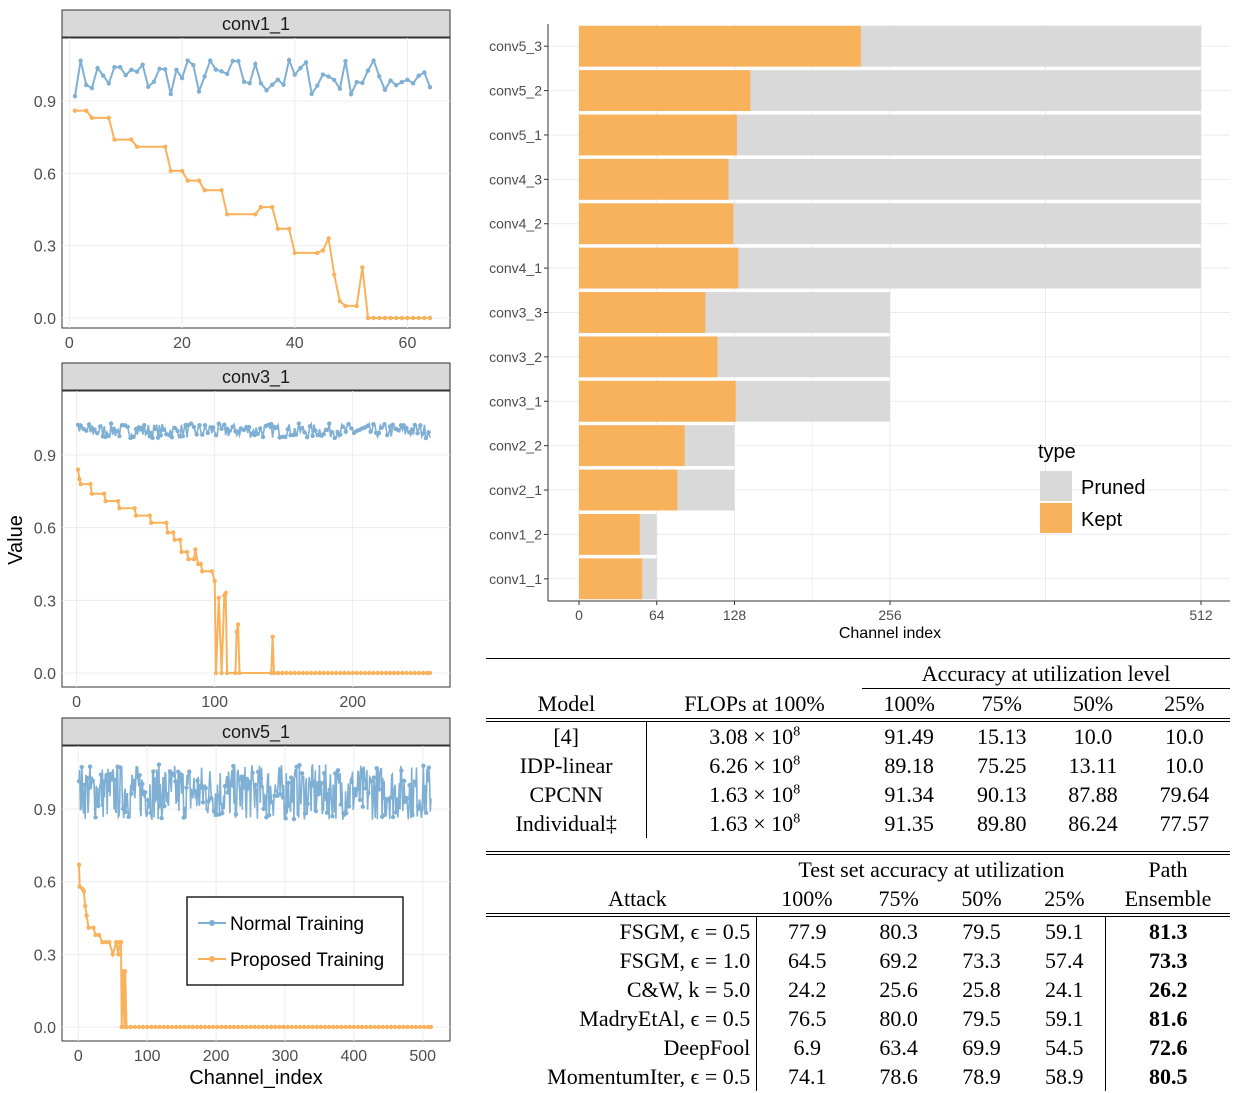  Describe the element at coordinates (1064, 960) in the screenshot. I see `cell: 57.4` at that location.